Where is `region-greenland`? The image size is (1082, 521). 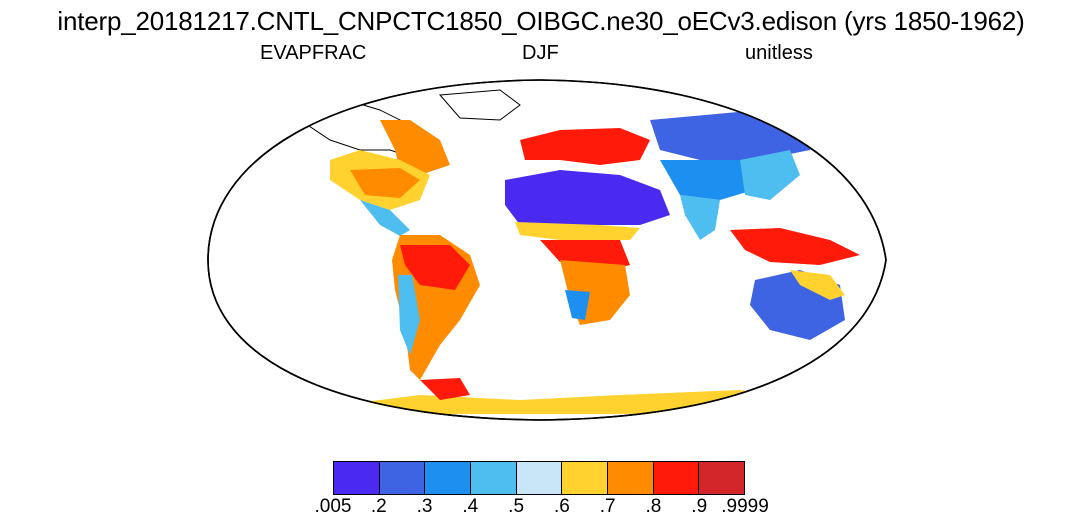
region-greenland is located at coordinates (479, 105).